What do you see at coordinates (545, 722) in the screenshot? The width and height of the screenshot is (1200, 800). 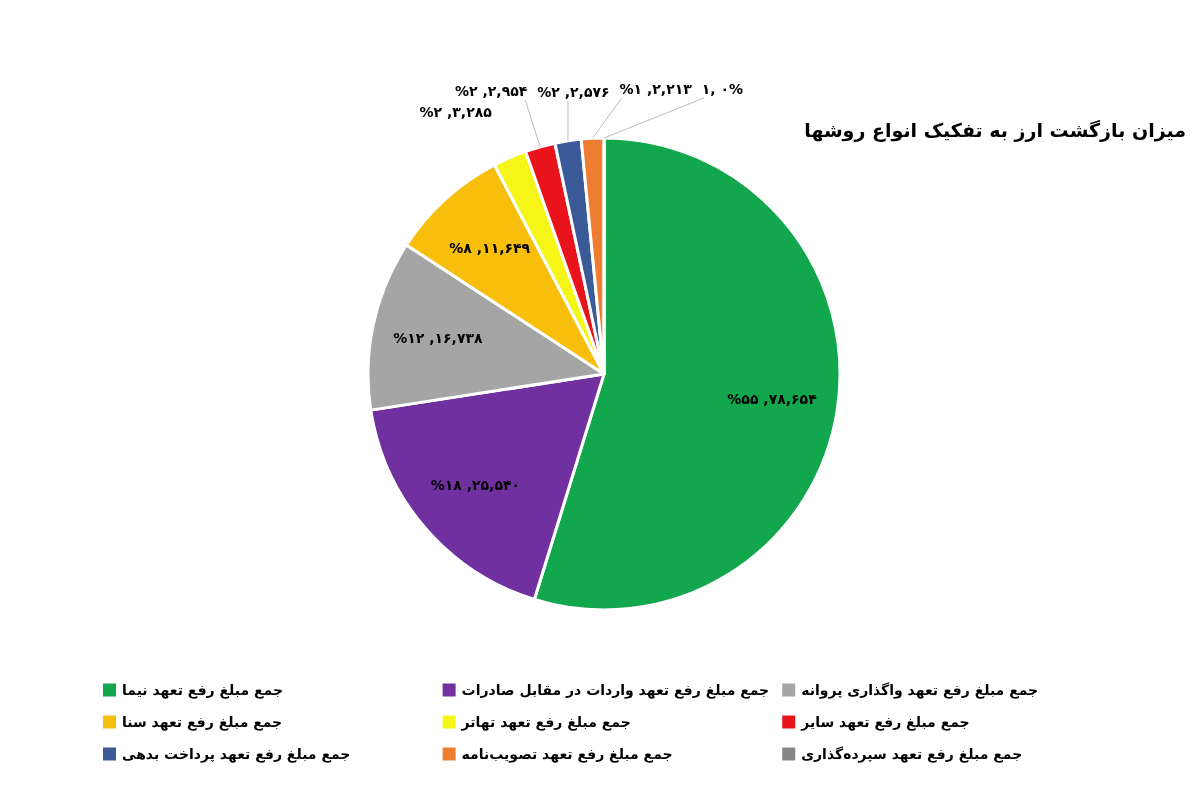 I see `legend-label: جمع مبلغ رفع تعهد تهاتر` at bounding box center [545, 722].